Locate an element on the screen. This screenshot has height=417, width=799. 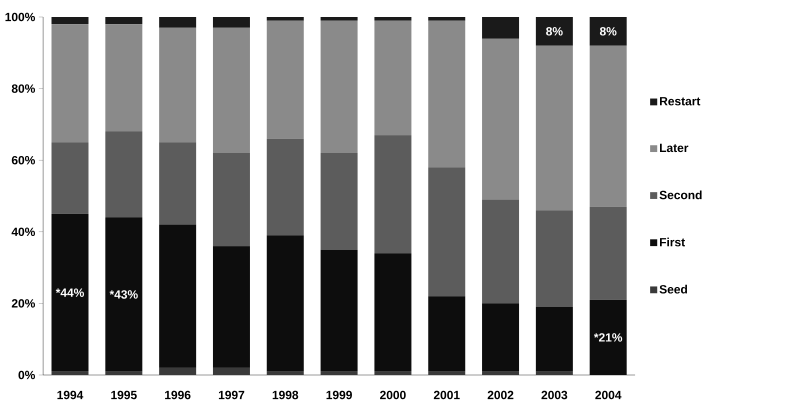
x-tick-label: 1995 is located at coordinates (124, 395).